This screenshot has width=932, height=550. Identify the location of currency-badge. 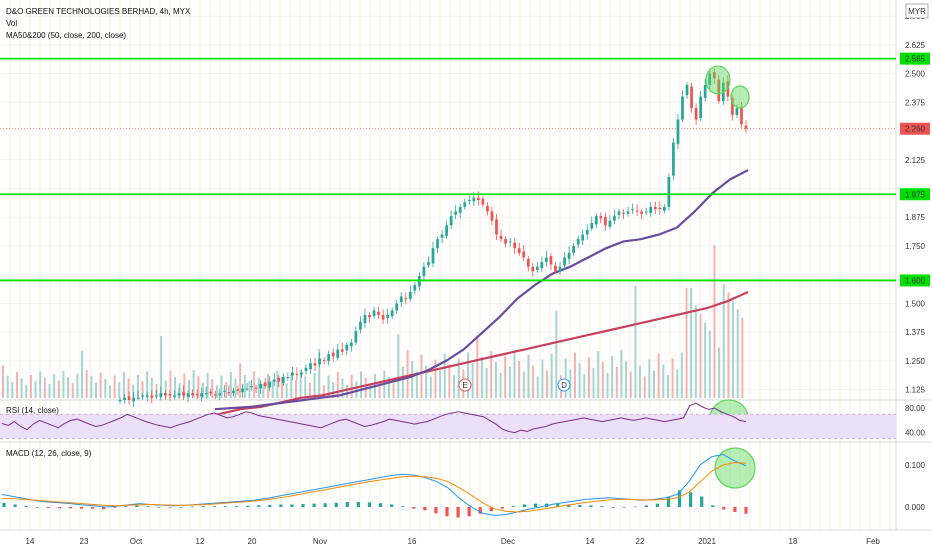
(917, 11).